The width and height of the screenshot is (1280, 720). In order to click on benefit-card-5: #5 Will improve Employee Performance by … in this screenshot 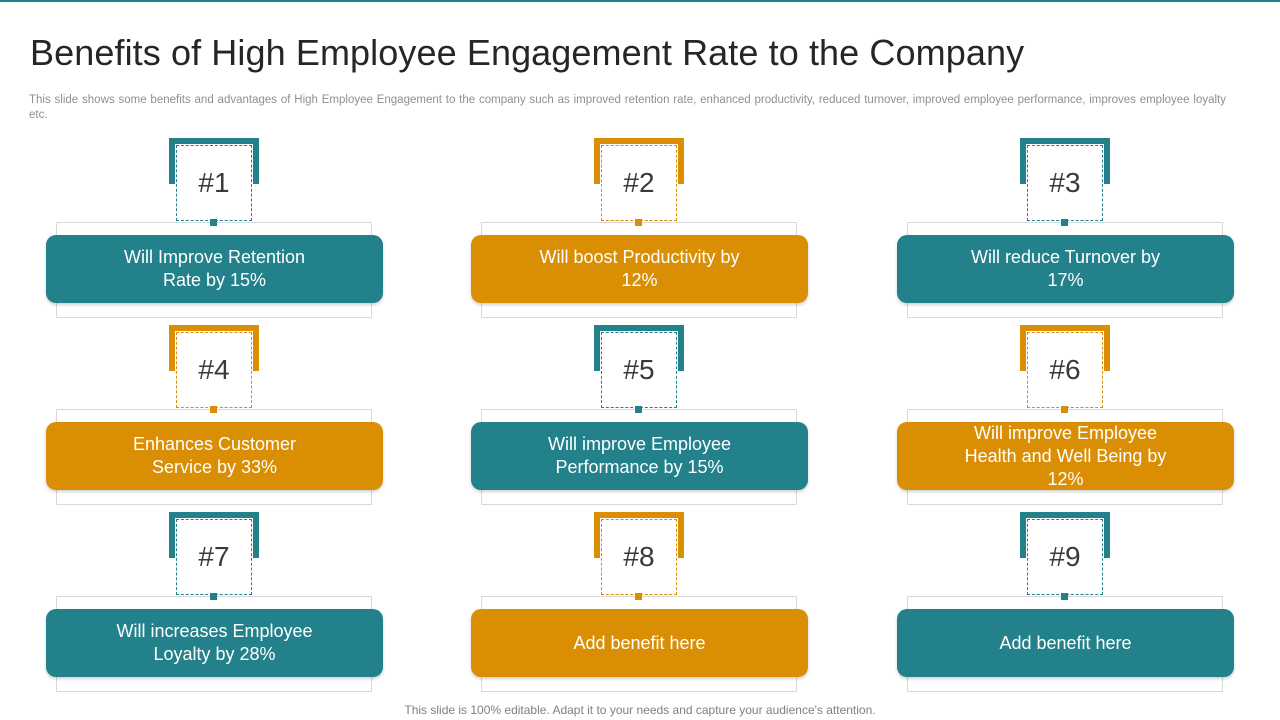, I will do `click(641, 416)`.